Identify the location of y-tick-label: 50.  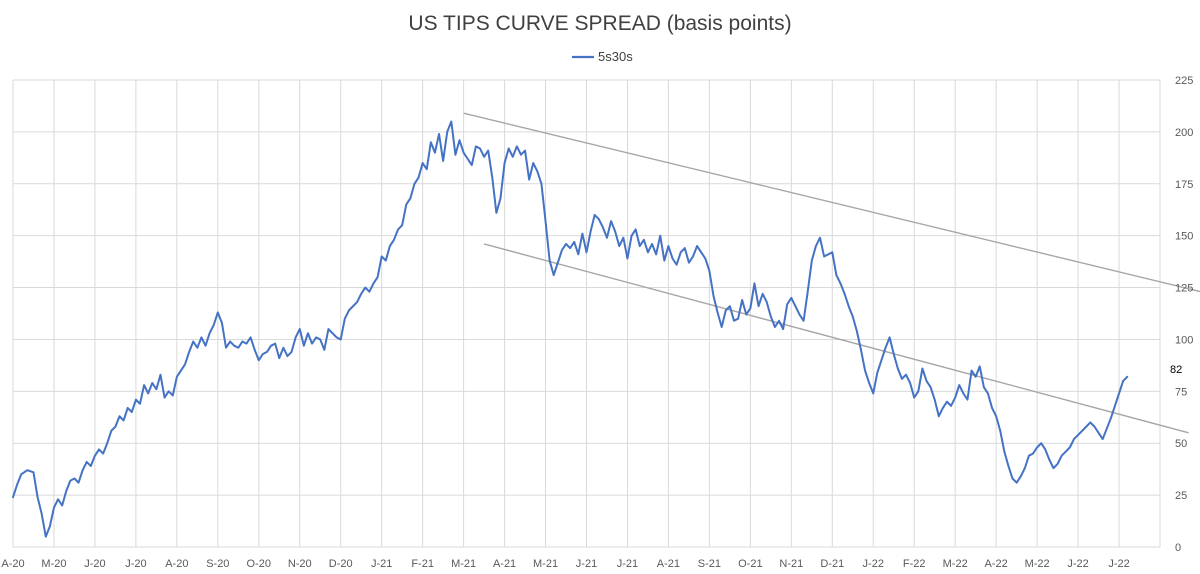
(1181, 444).